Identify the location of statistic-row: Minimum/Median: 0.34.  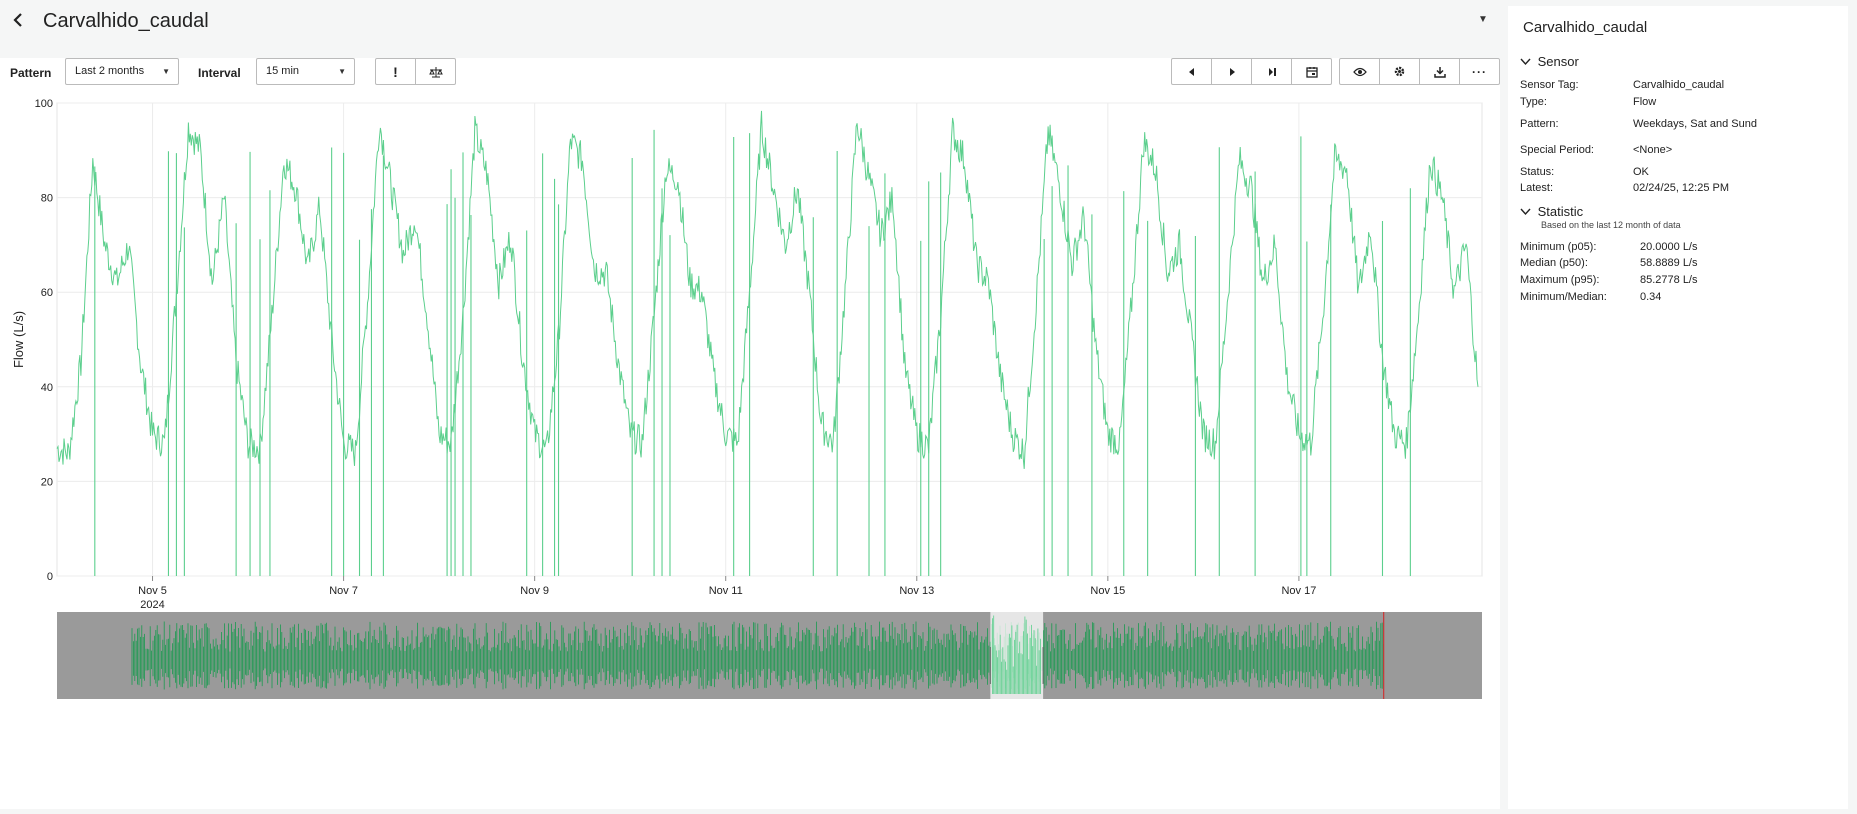
(1590, 297).